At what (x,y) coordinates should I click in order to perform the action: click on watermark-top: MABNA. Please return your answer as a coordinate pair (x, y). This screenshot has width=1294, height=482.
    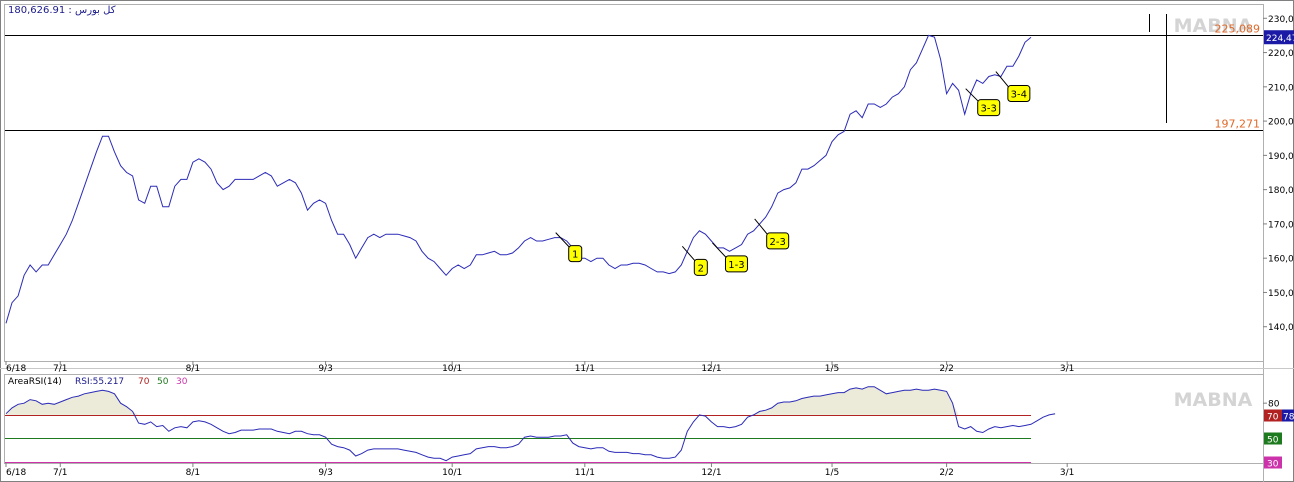
    Looking at the image, I should click on (1213, 26).